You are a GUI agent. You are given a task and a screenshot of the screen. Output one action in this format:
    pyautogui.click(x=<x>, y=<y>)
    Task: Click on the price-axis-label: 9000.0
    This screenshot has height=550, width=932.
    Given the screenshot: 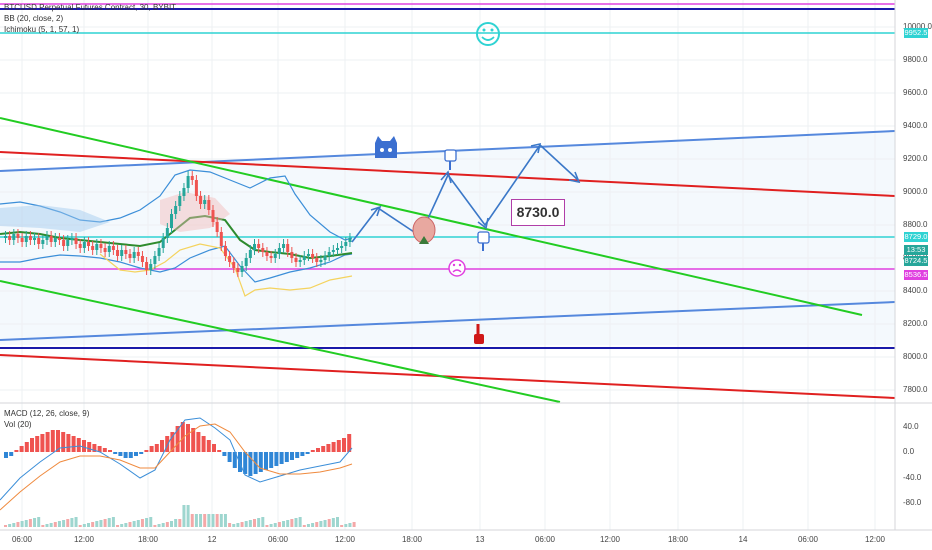 What is the action you would take?
    pyautogui.click(x=915, y=191)
    